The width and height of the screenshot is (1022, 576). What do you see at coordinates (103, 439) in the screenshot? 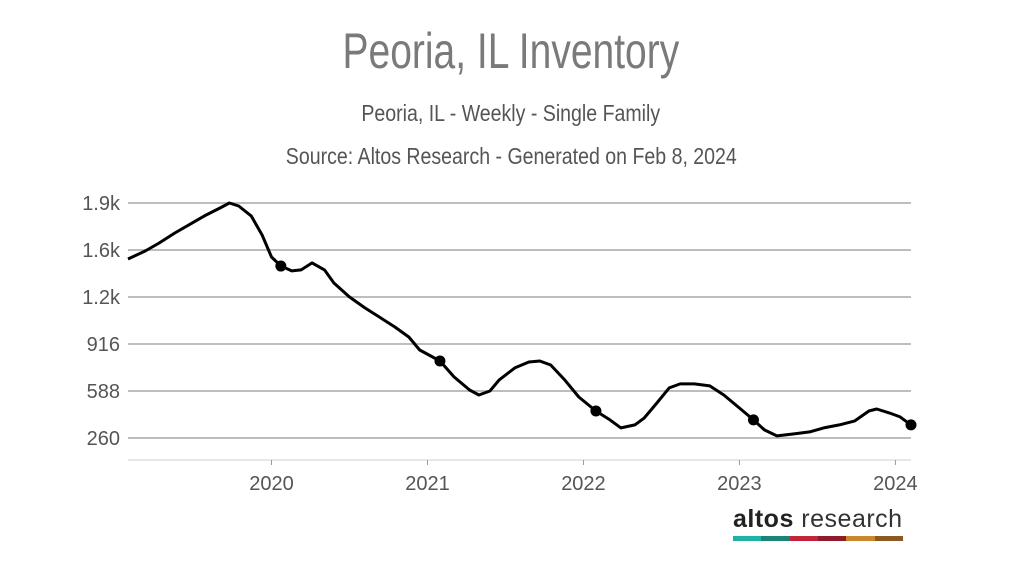
I see `y-tick-label: 260` at bounding box center [103, 439].